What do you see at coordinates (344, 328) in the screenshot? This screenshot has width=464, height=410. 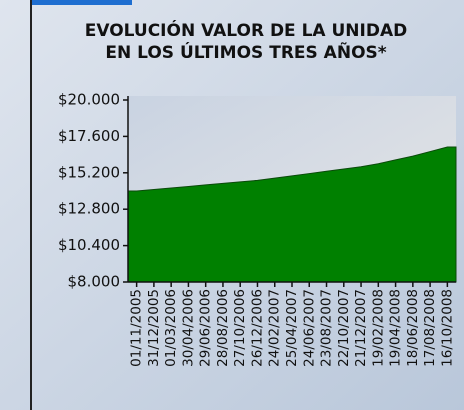 I see `x-tick-label: 22/10/2007` at bounding box center [344, 328].